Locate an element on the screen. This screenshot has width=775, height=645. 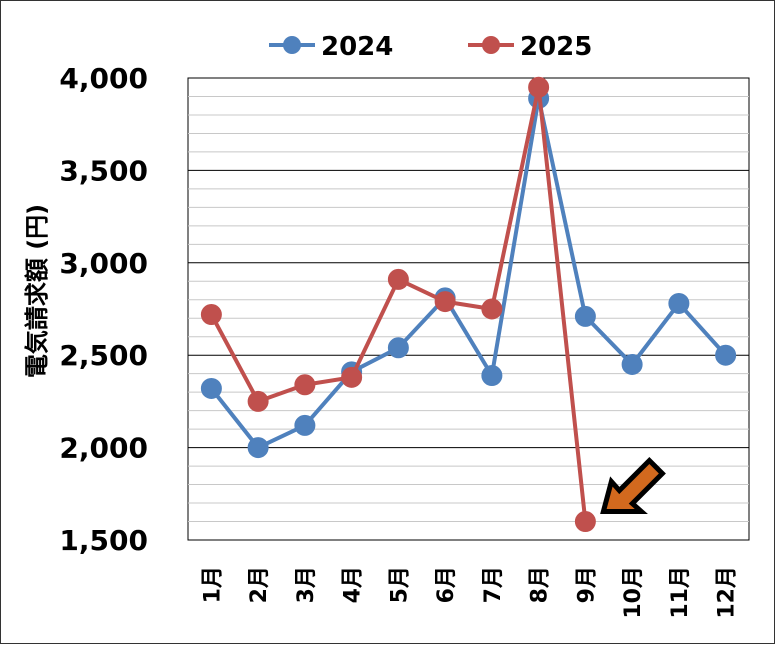
legend-item: 2024 is located at coordinates (331, 47).